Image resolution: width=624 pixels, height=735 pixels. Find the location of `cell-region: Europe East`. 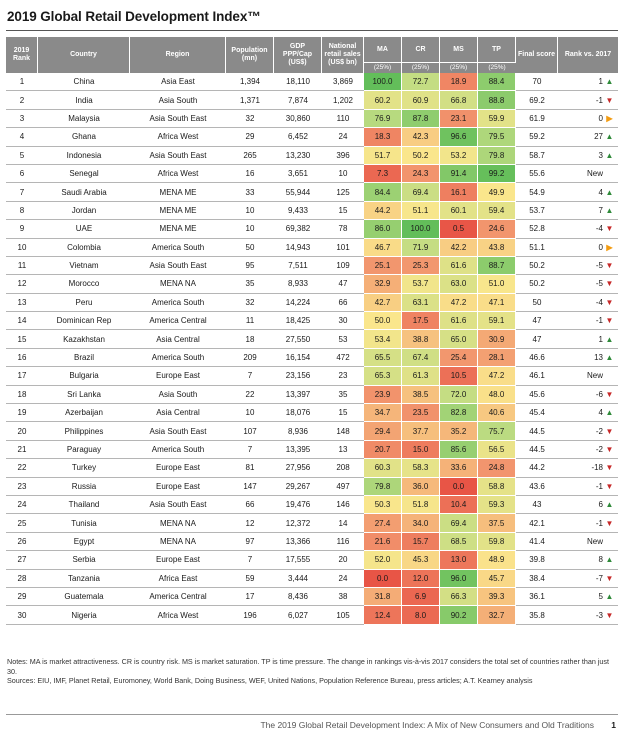

cell-region: Europe East is located at coordinates (178, 487).